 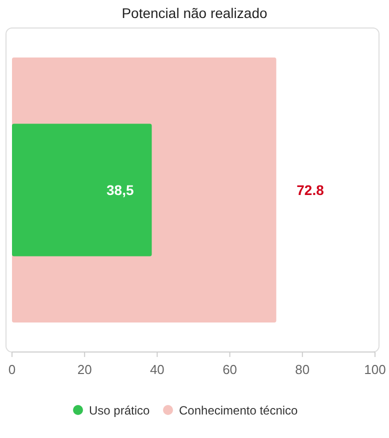 I want to click on legend-label: Uso prático, so click(x=119, y=411).